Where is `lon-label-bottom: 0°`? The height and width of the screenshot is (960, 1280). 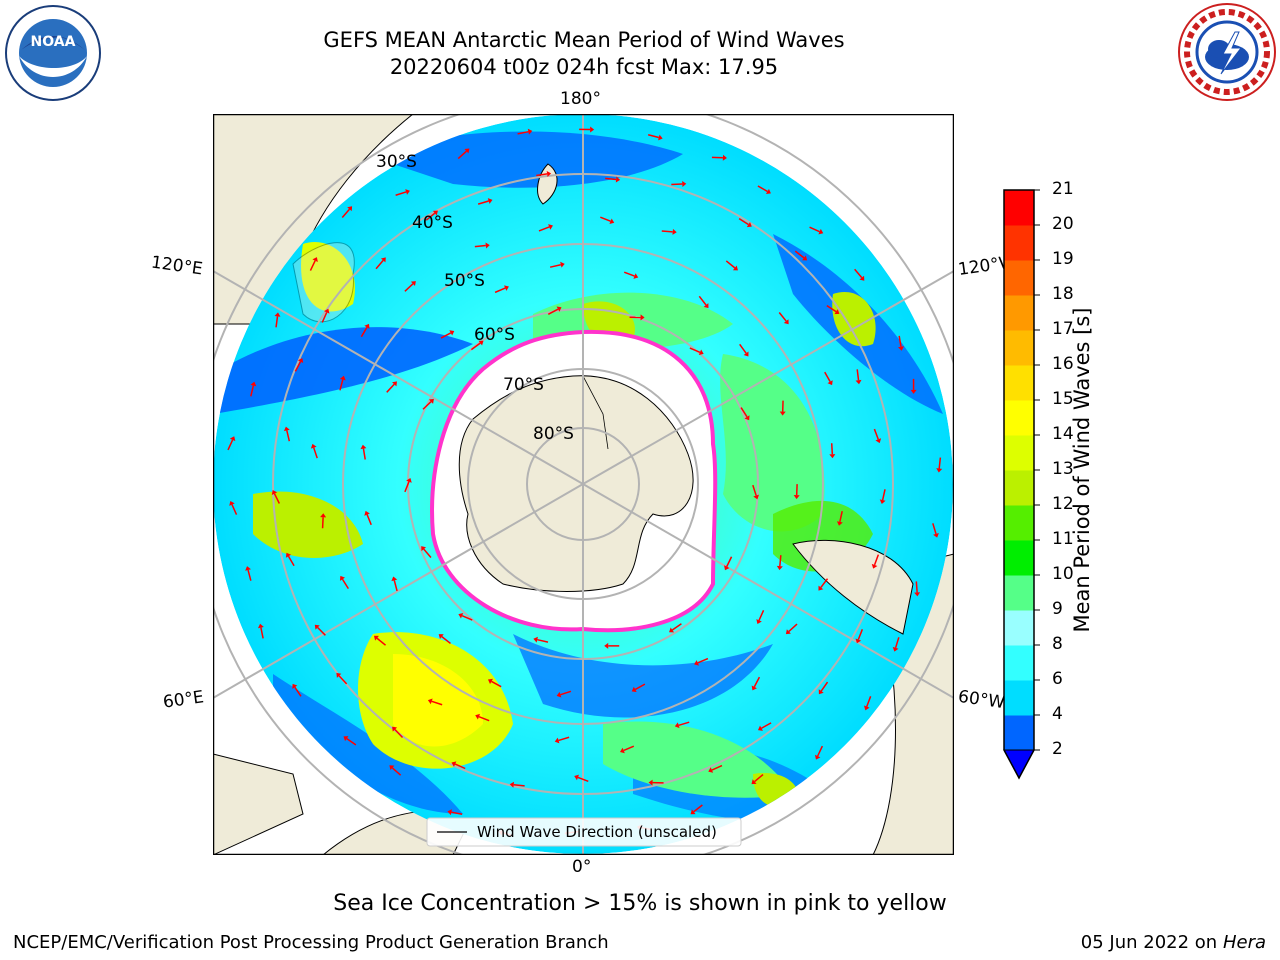 lon-label-bottom: 0° is located at coordinates (582, 867).